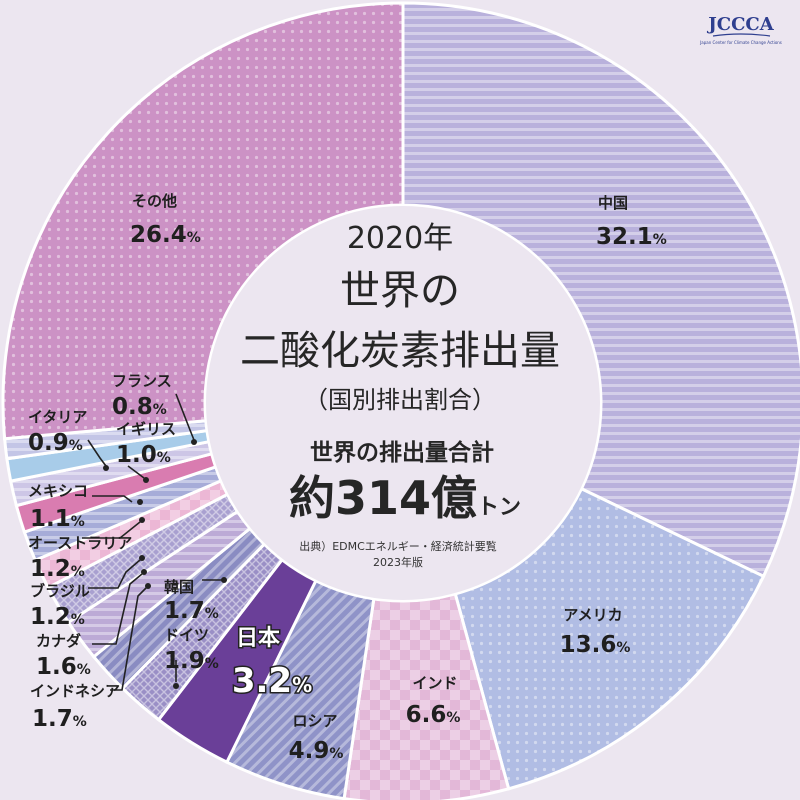 The height and width of the screenshot is (800, 800). Describe the element at coordinates (60, 591) in the screenshot. I see `label-name-brazil: ブラジル` at that location.